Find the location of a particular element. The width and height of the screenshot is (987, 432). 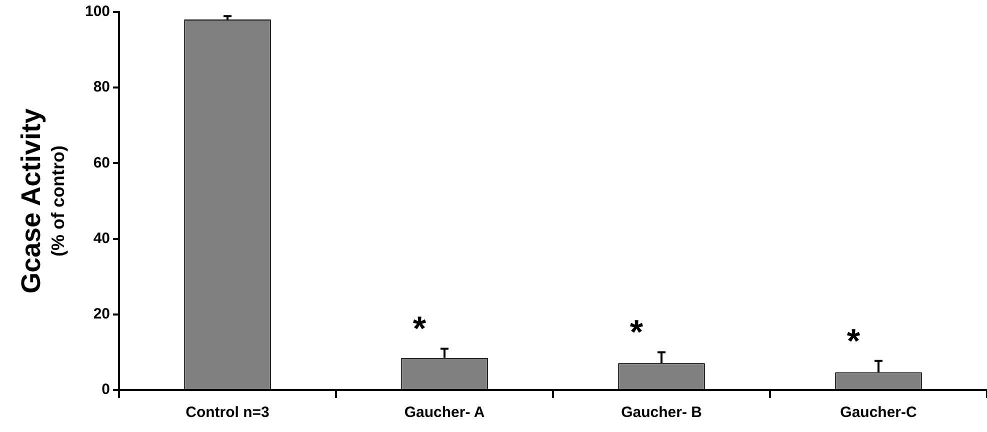

y-tick-label: 100 is located at coordinates (97, 11).